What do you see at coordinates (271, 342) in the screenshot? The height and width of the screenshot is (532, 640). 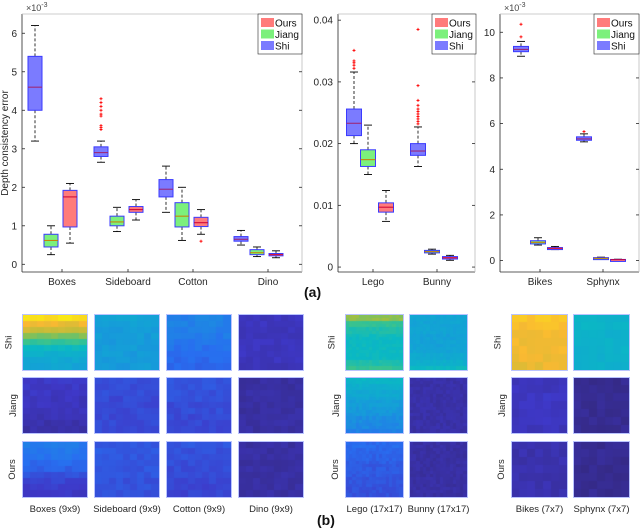 I see `heatmap-shi-dino` at bounding box center [271, 342].